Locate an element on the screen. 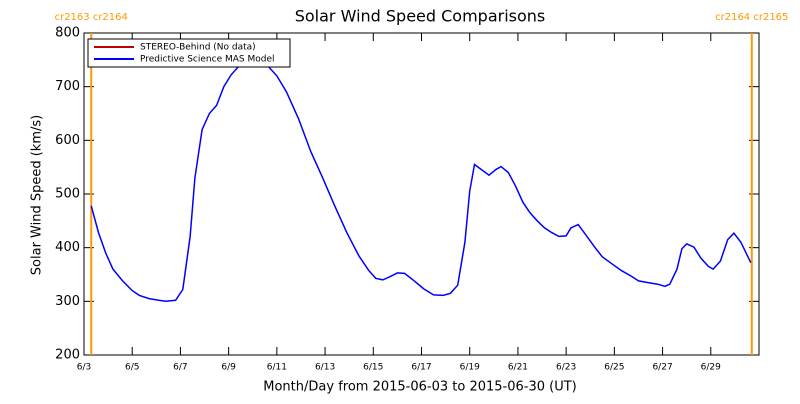  x-tick-label: 6/11 is located at coordinates (277, 368).